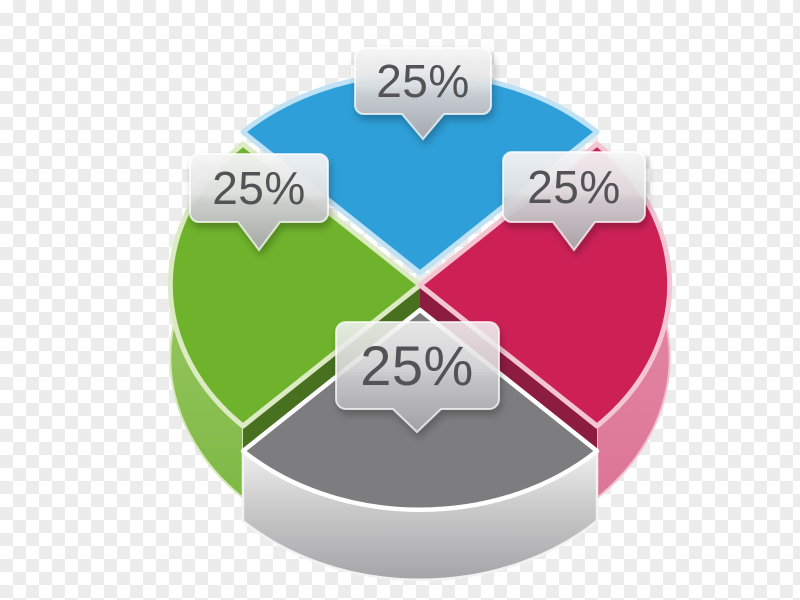 Image resolution: width=800 pixels, height=600 pixels. Describe the element at coordinates (417, 365) in the screenshot. I see `label-text-bottom: 25%` at that location.